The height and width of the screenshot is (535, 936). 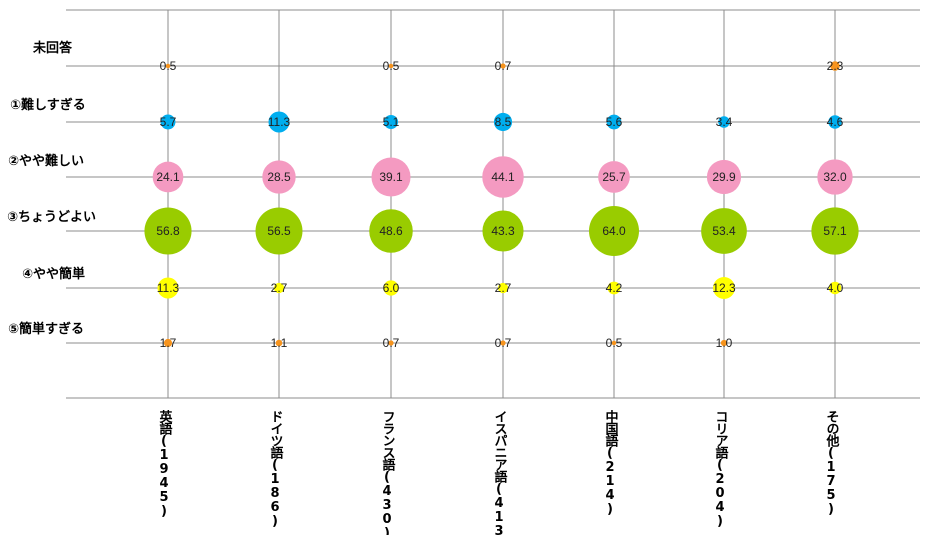 What do you see at coordinates (46, 329) in the screenshot?
I see `row-label: ⑤簡単すぎる` at bounding box center [46, 329].